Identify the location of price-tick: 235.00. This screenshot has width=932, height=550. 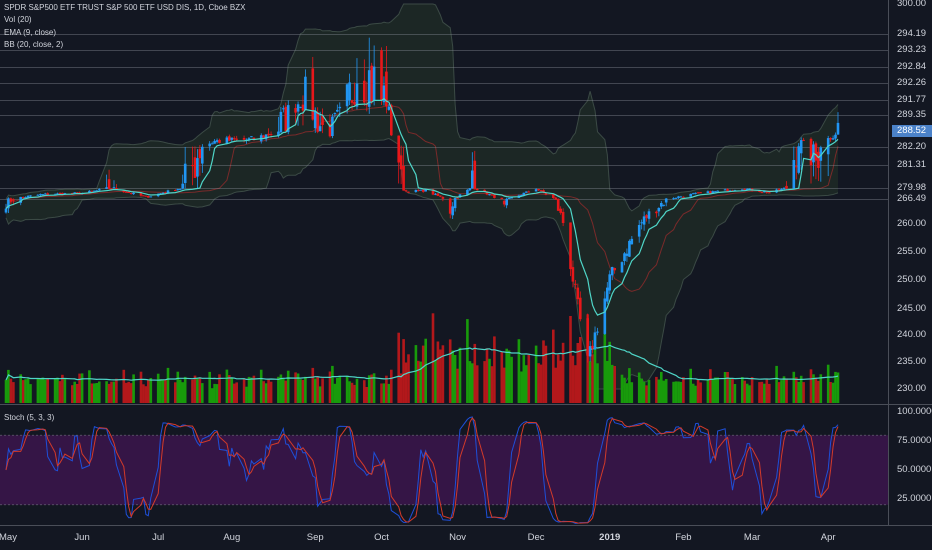
(912, 361).